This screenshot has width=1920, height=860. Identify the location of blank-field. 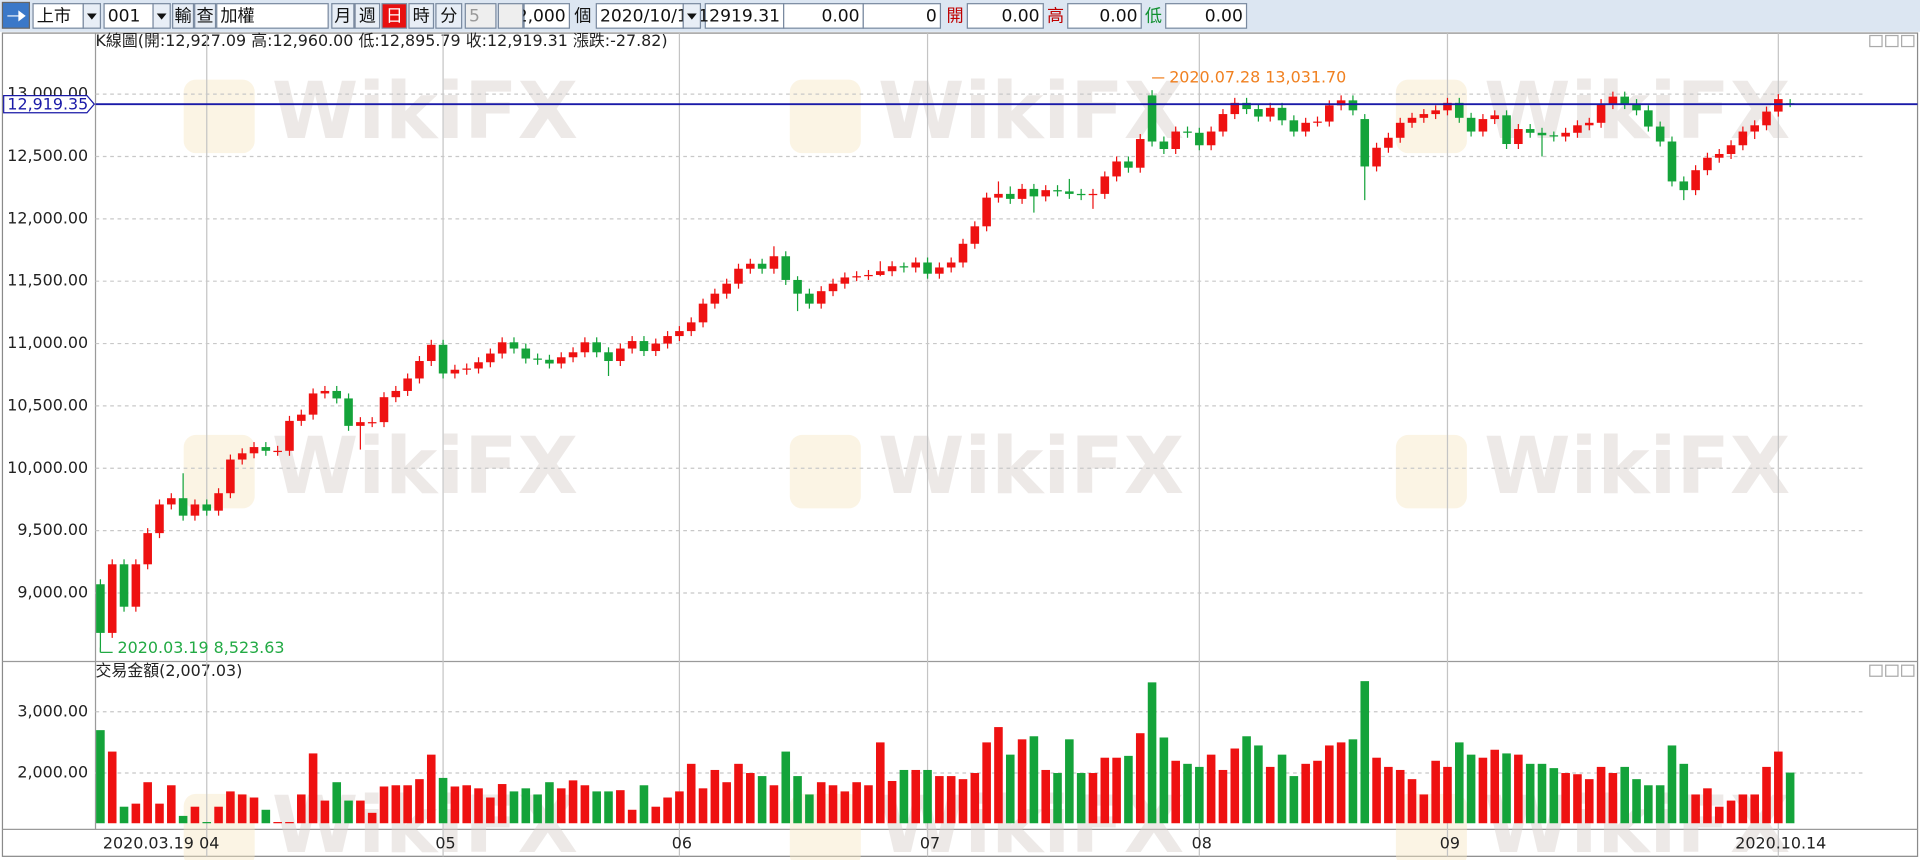
(510, 16).